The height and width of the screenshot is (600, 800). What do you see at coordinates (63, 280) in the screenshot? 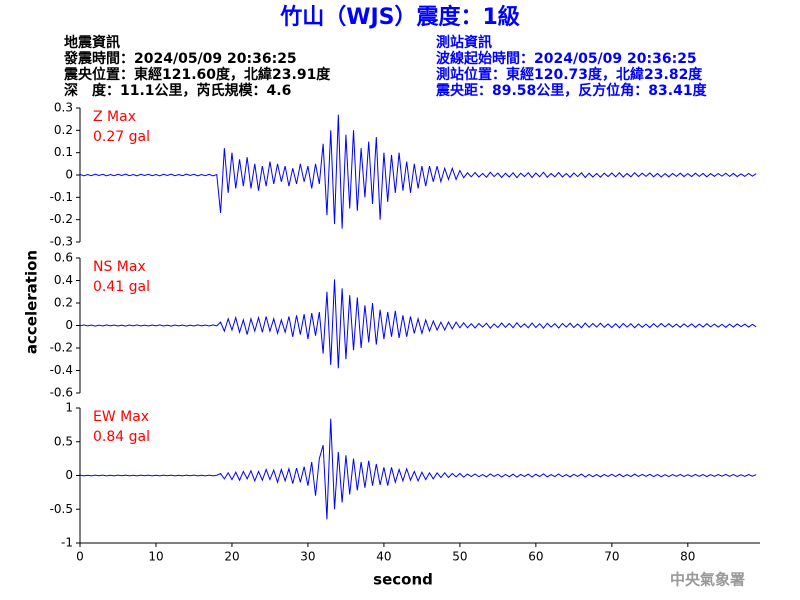
I see `y-tick-label: 0.4` at bounding box center [63, 280].